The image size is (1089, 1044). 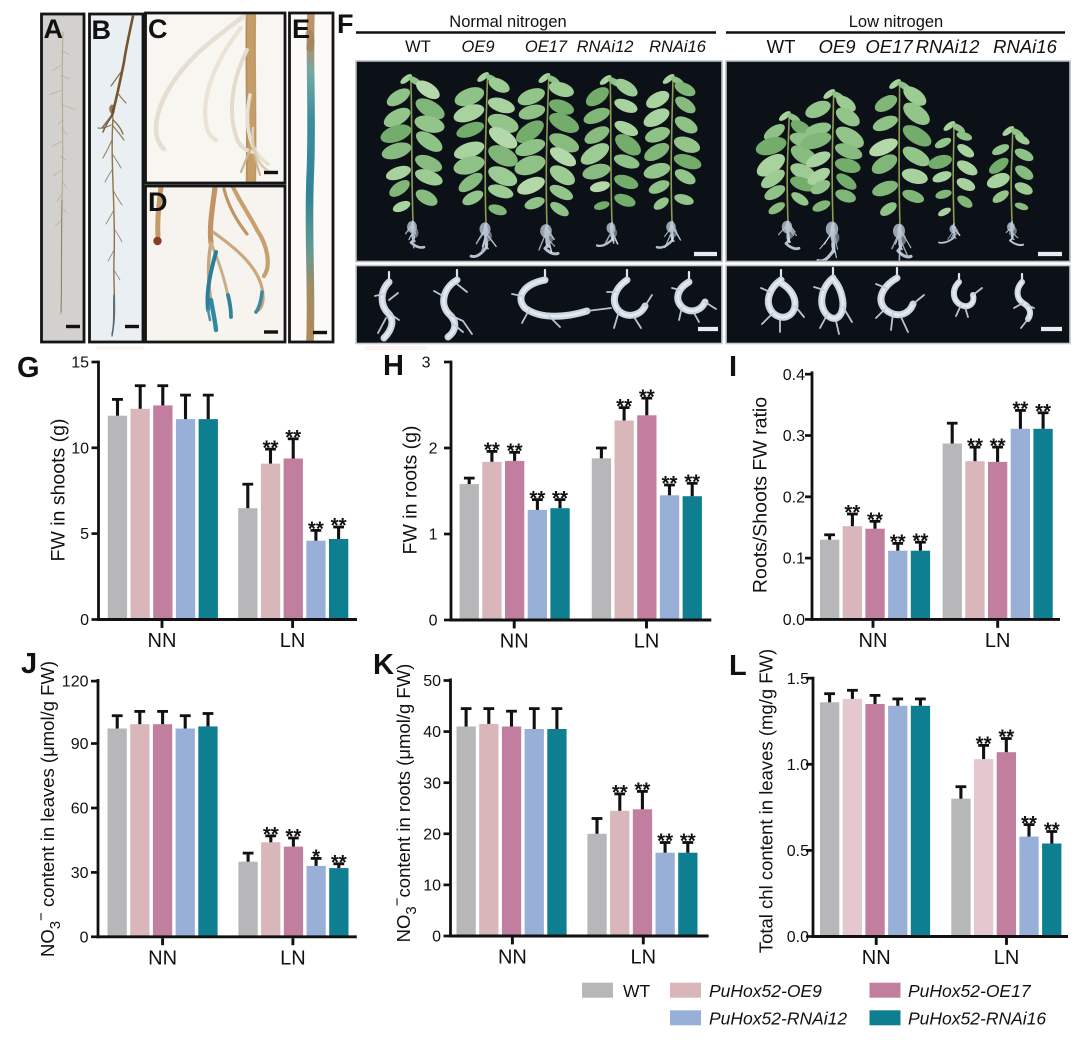 What do you see at coordinates (80, 363) in the screenshot?
I see `svg-text: 15` at bounding box center [80, 363].